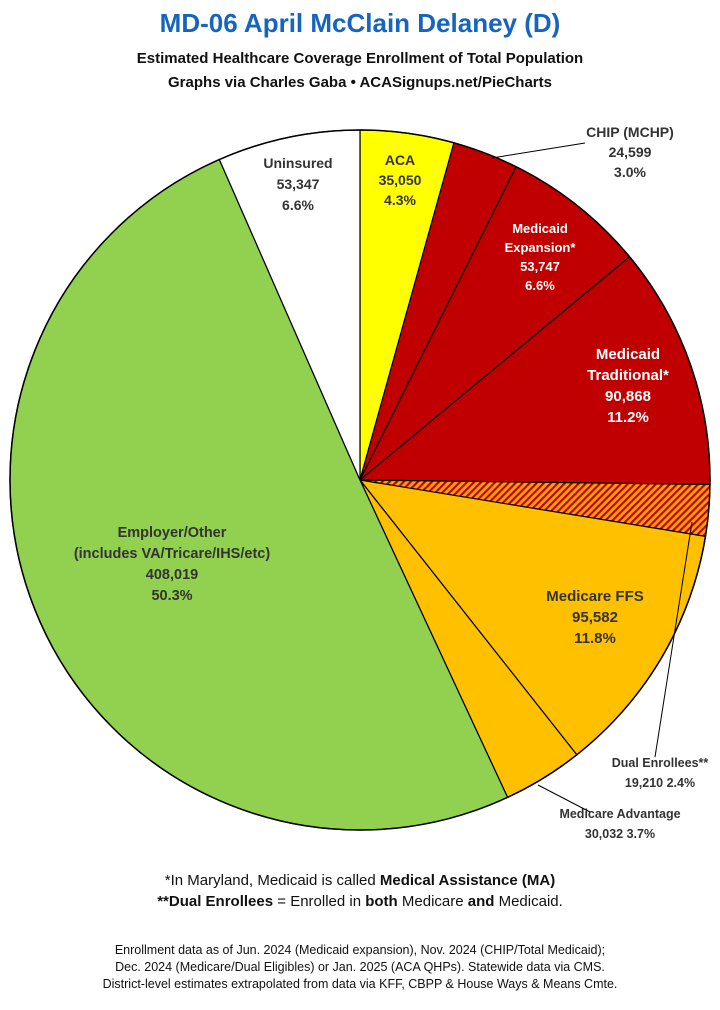 The height and width of the screenshot is (1010, 720). What do you see at coordinates (619, 814) in the screenshot?
I see `label-text: Medicare Advantage` at bounding box center [619, 814].